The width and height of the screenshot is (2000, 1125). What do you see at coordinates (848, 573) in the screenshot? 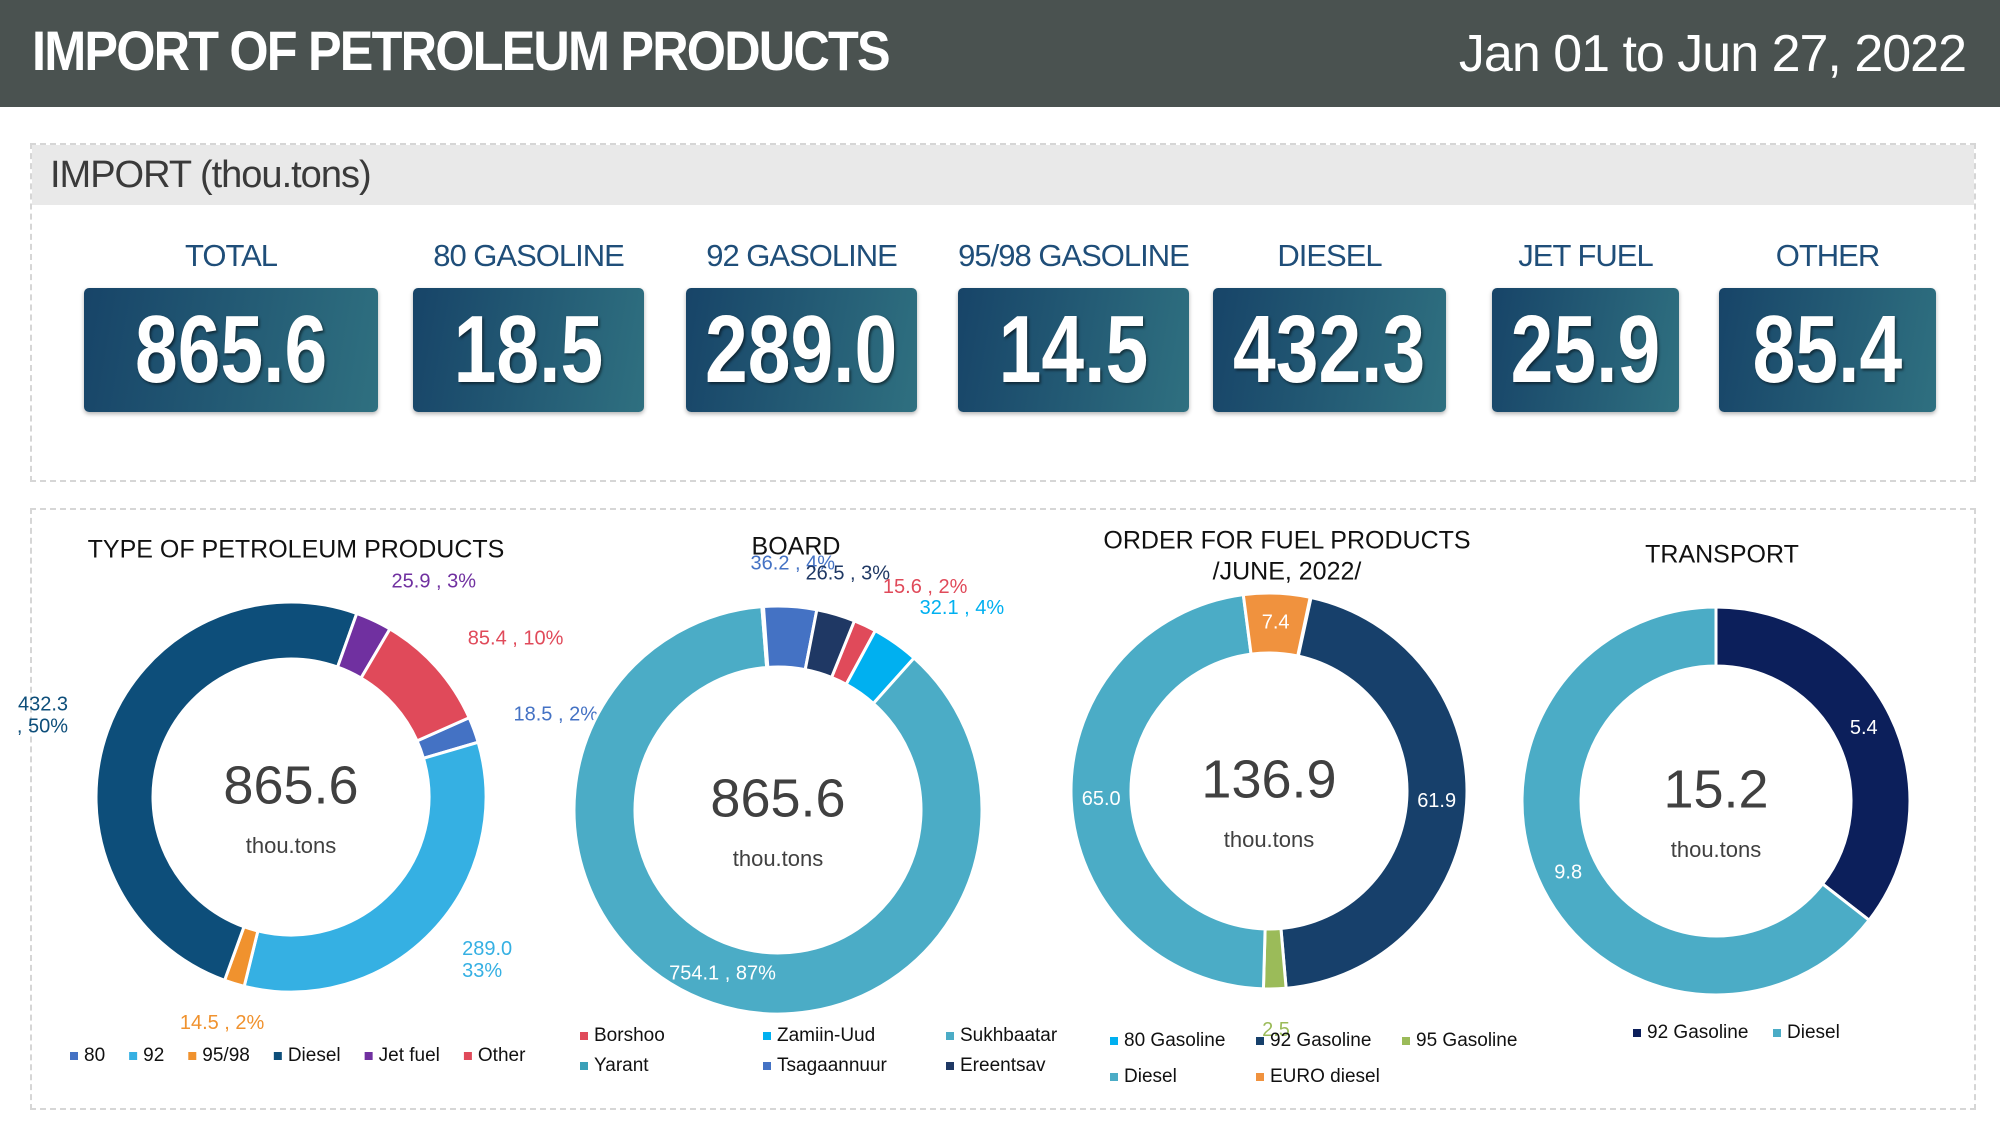
I see `value-label: 26.5 , 3%` at bounding box center [848, 573].